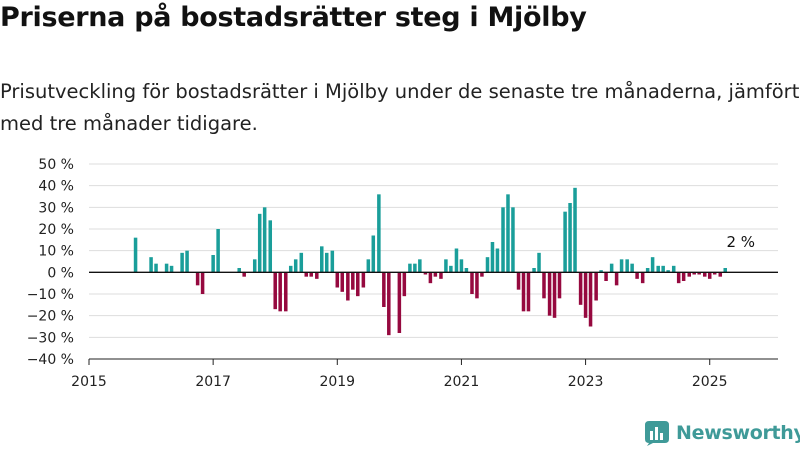 The image size is (800, 450). I want to click on x-tick-label: 2021, so click(462, 382).